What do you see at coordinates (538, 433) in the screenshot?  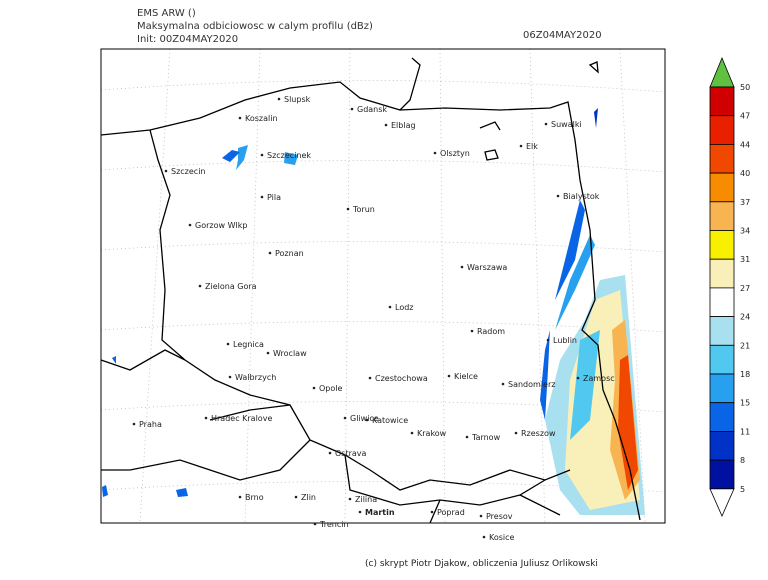 I see `city-label: Rzeszow` at bounding box center [538, 433].